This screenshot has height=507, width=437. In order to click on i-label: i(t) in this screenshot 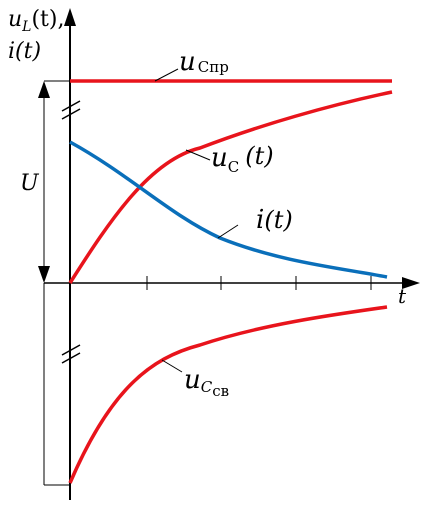, I will do `click(274, 220)`.